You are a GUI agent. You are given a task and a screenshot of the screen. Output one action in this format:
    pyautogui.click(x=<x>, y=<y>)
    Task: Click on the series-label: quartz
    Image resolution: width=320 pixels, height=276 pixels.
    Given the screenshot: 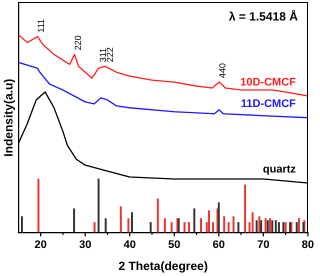 What is the action you would take?
    pyautogui.click(x=279, y=169)
    